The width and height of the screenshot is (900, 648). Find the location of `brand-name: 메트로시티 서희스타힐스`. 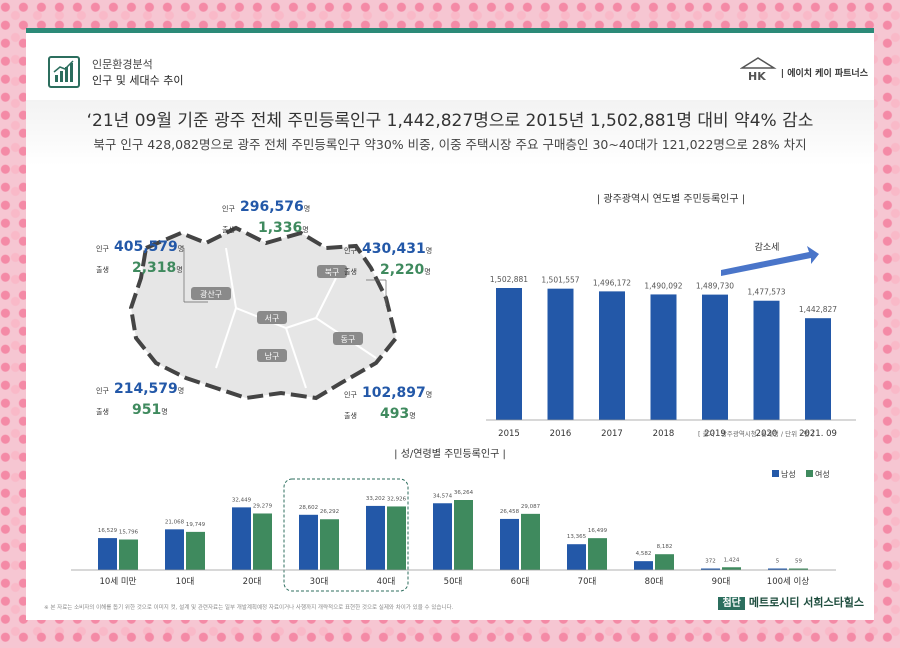

brand-name: 메트로시티 서희스타힐스 is located at coordinates (806, 602).